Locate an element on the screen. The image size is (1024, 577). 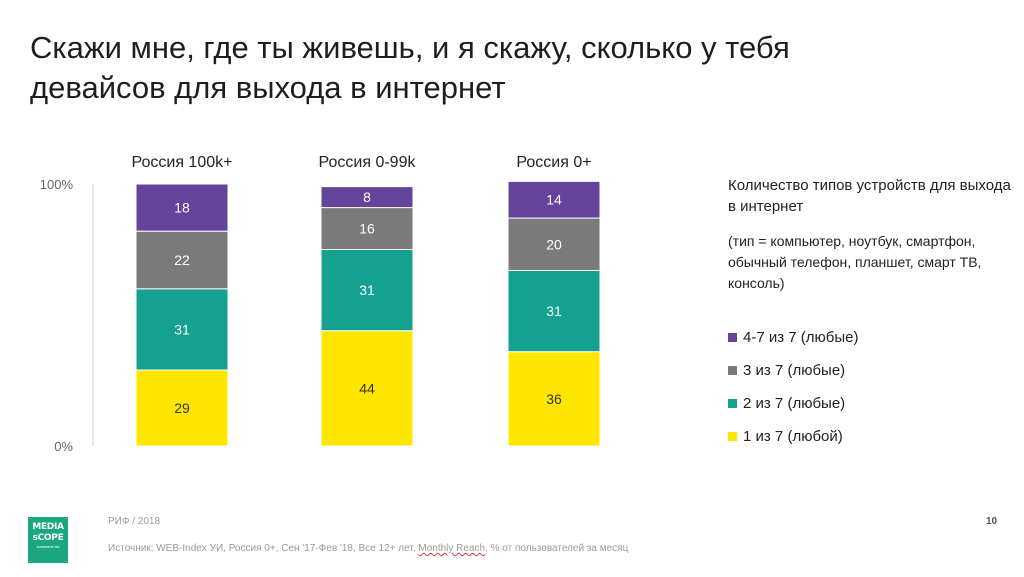
legend-label-2: 2 из 7 (любые) is located at coordinates (794, 403).